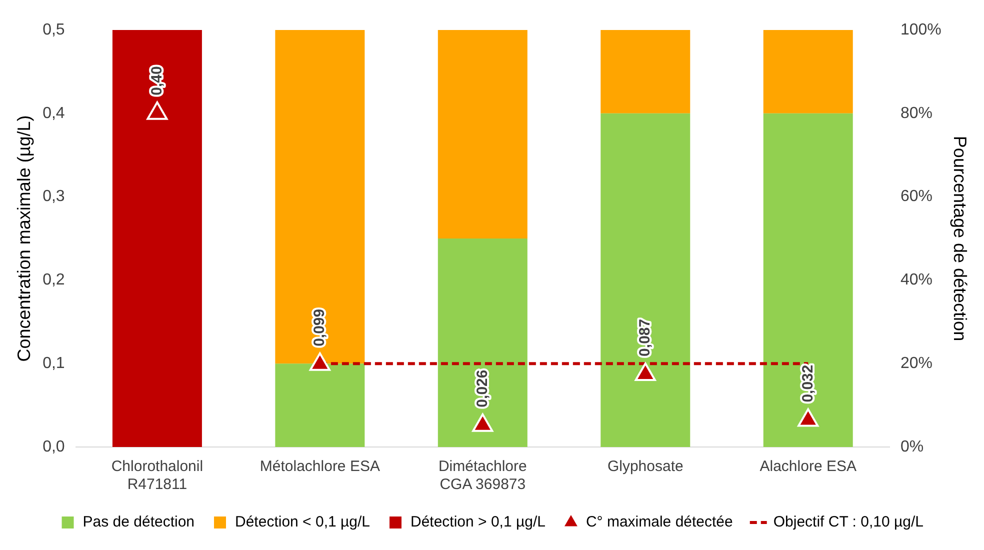 The height and width of the screenshot is (550, 984). I want to click on data-label: 0,026, so click(482, 389).